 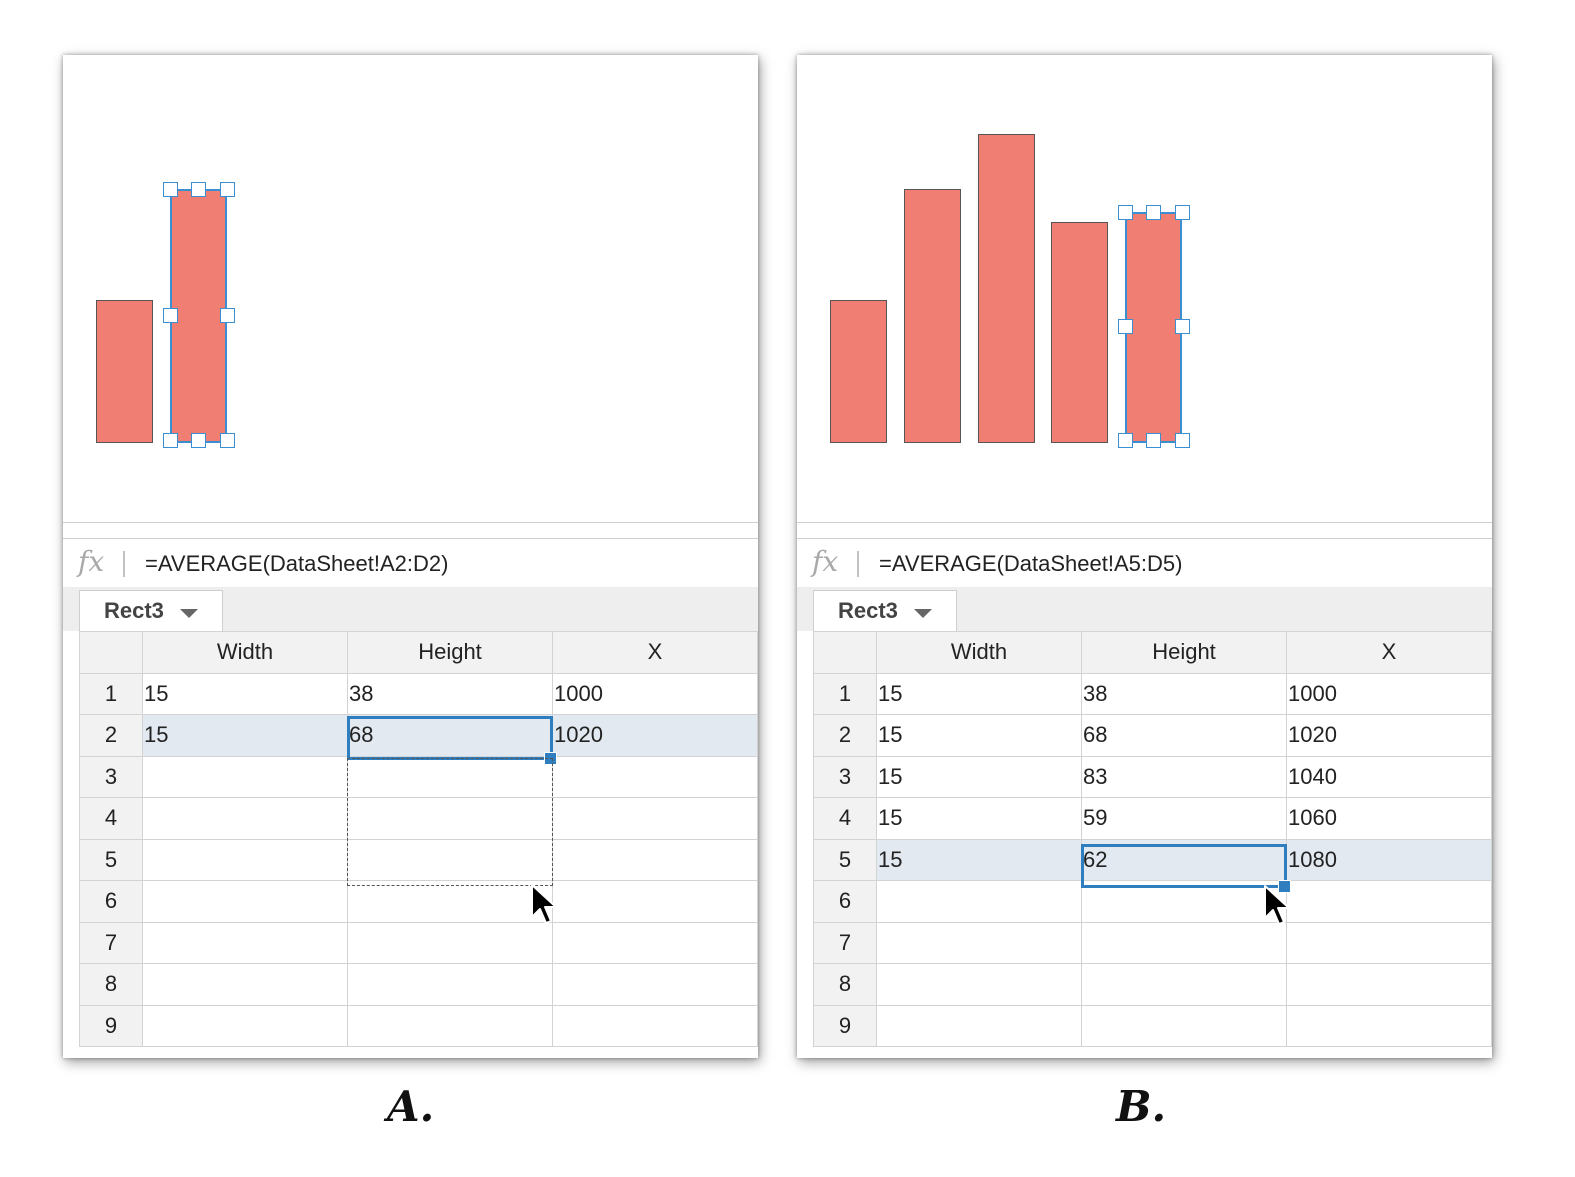 What do you see at coordinates (885, 610) in the screenshot?
I see `tab-rect3: Rect3` at bounding box center [885, 610].